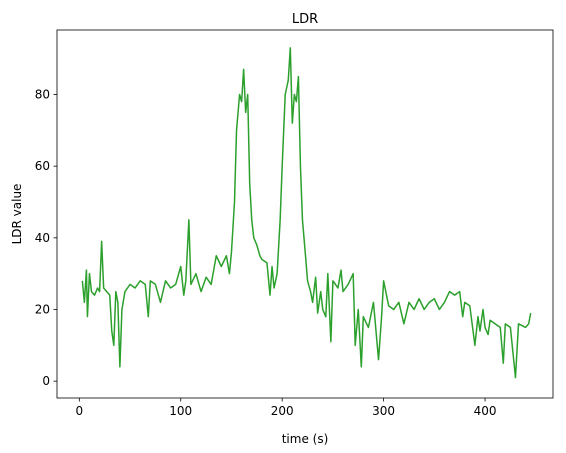 This screenshot has width=566, height=453. I want to click on x-tick-label: 100, so click(180, 411).